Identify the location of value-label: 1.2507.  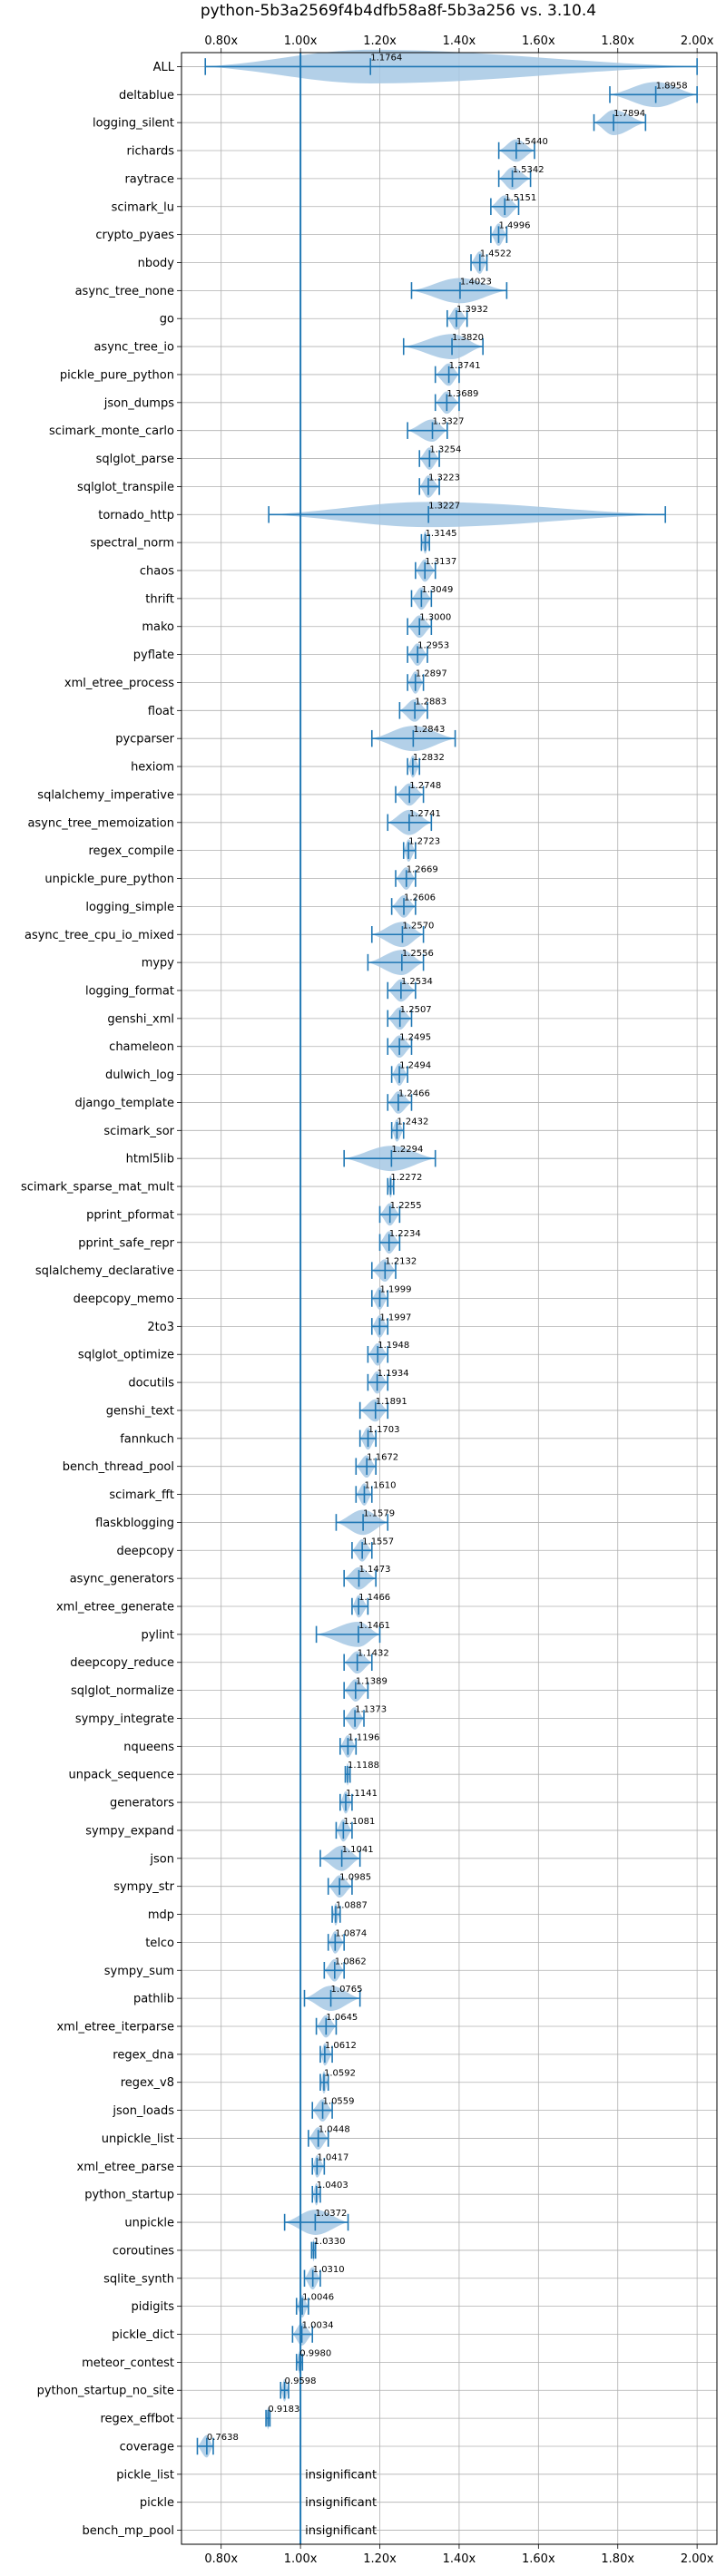
(416, 1010).